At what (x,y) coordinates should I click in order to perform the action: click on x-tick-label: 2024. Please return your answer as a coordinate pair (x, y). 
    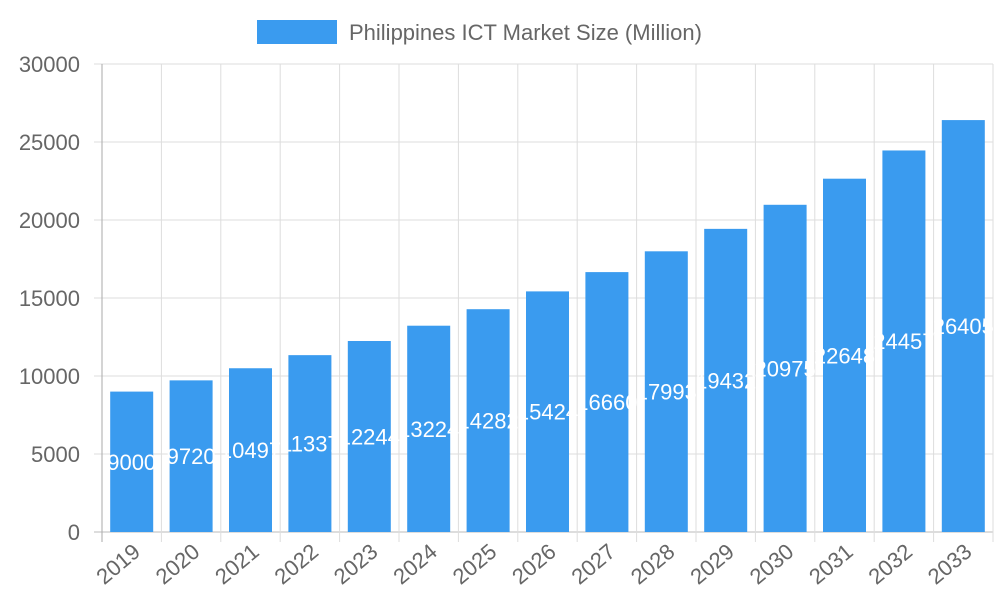
    Looking at the image, I should click on (415, 564).